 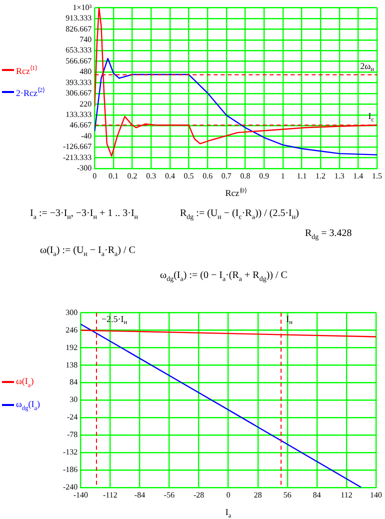 I want to click on y-tick-label: 566.667, so click(x=79, y=61).